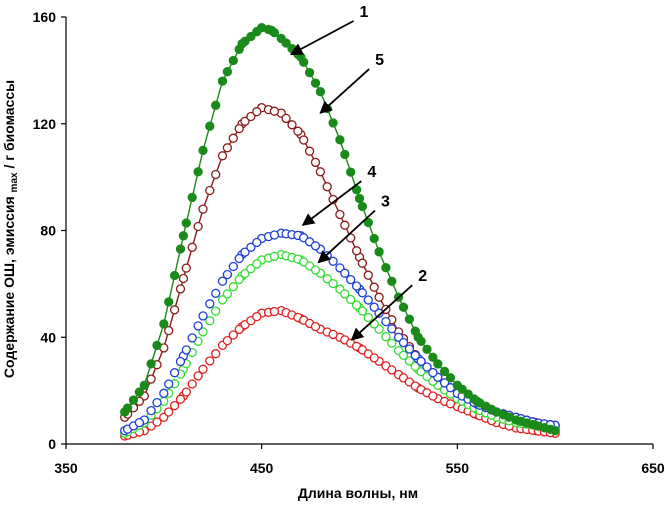 The image size is (665, 510). Describe the element at coordinates (371, 172) in the screenshot. I see `annotation-label-4: 4` at that location.